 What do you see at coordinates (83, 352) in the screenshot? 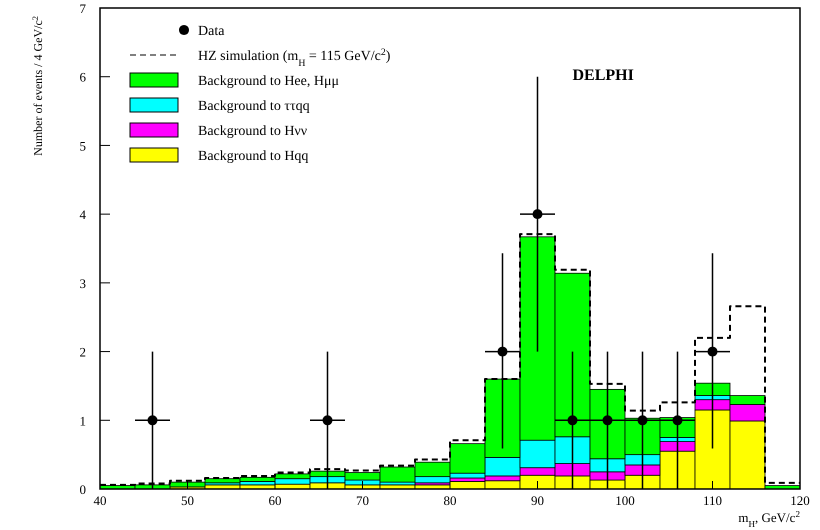
I see `y-tick-label: 2` at bounding box center [83, 352].